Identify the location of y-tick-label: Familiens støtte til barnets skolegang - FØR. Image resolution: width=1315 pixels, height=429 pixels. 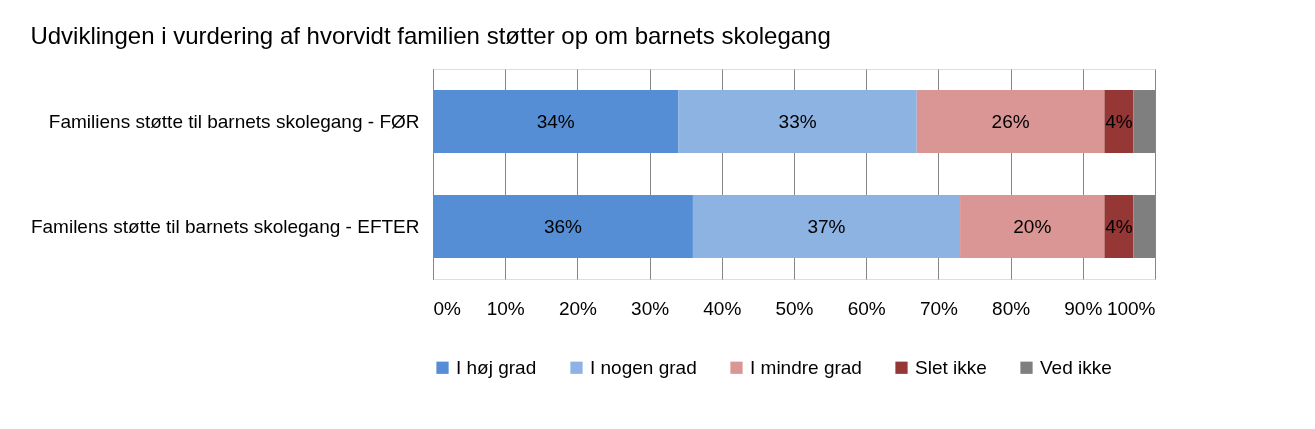
(234, 121).